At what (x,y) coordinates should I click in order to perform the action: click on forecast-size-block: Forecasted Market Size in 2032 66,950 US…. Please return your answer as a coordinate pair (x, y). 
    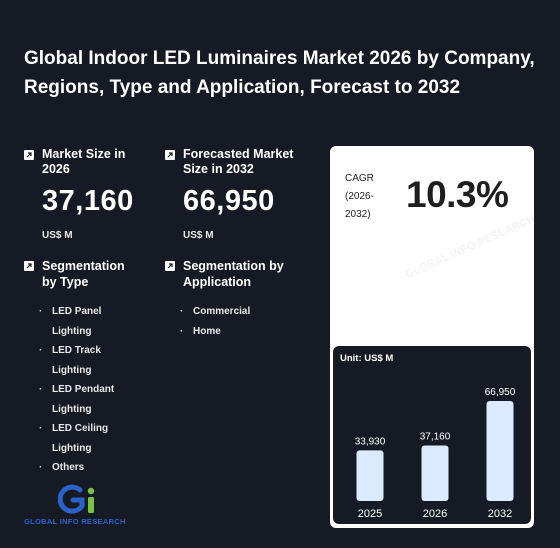
    Looking at the image, I should click on (239, 194).